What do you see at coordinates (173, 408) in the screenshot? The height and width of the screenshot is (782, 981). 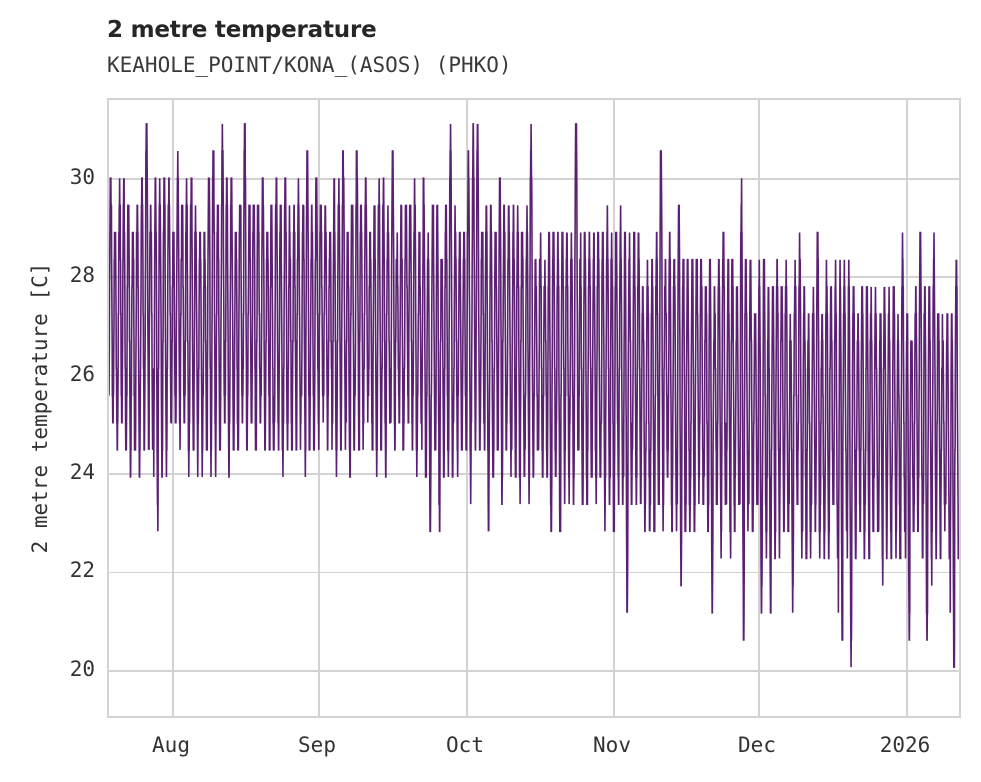 I see `gridline-vertical` at bounding box center [173, 408].